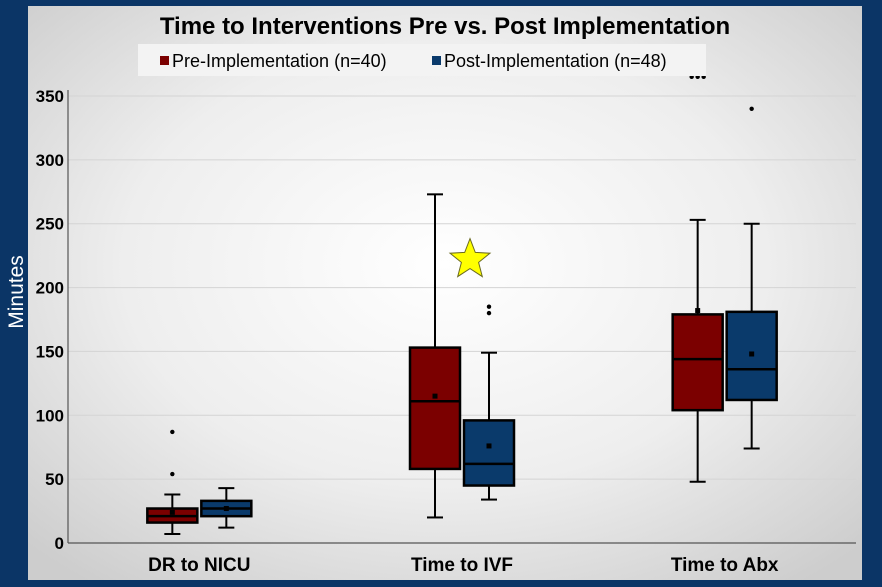 This screenshot has width=882, height=587. What do you see at coordinates (54, 479) in the screenshot?
I see `y-tick-label: 50` at bounding box center [54, 479].